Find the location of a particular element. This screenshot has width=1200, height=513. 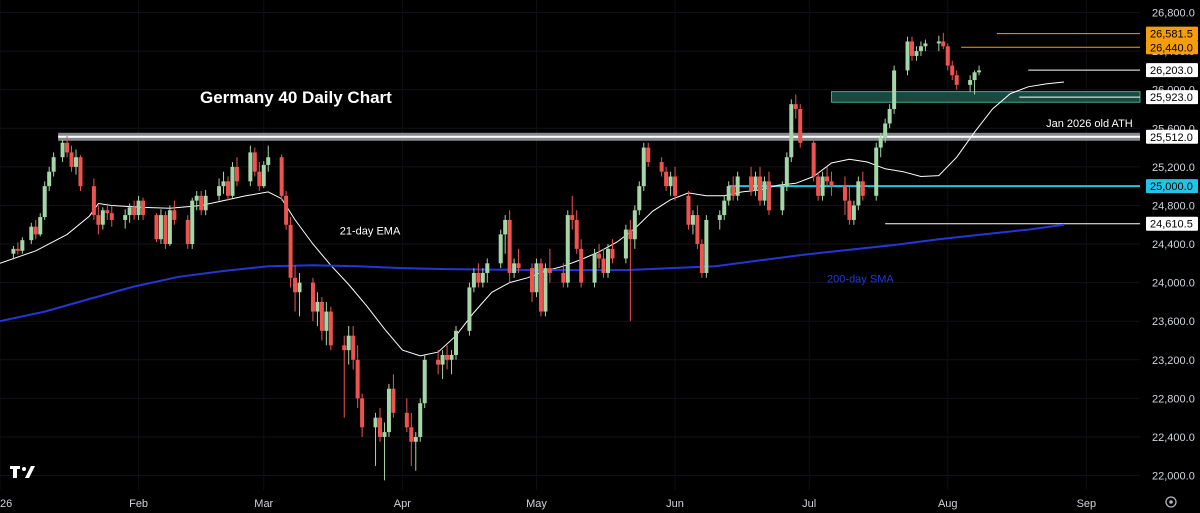

x-tick-label: Apr is located at coordinates (402, 504).